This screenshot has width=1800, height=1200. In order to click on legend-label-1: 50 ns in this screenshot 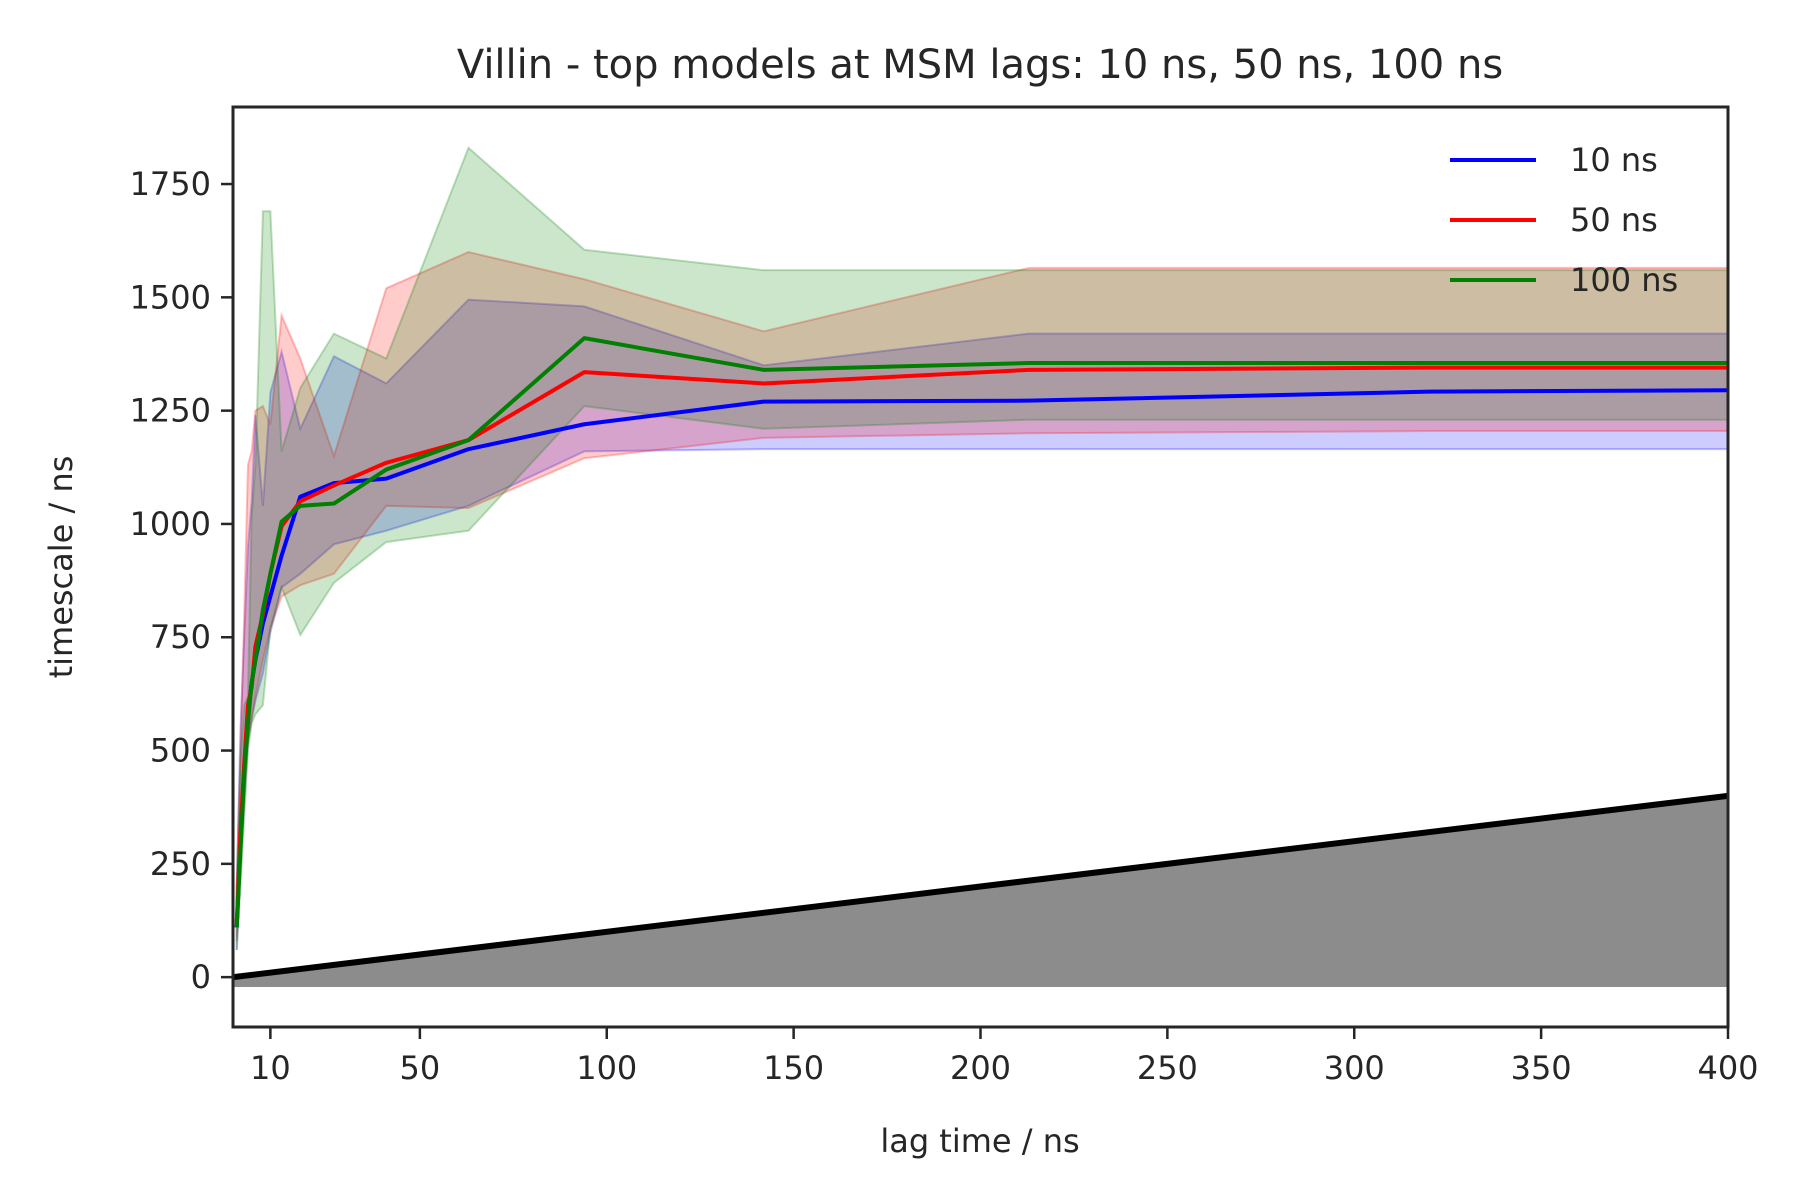, I will do `click(1614, 220)`.